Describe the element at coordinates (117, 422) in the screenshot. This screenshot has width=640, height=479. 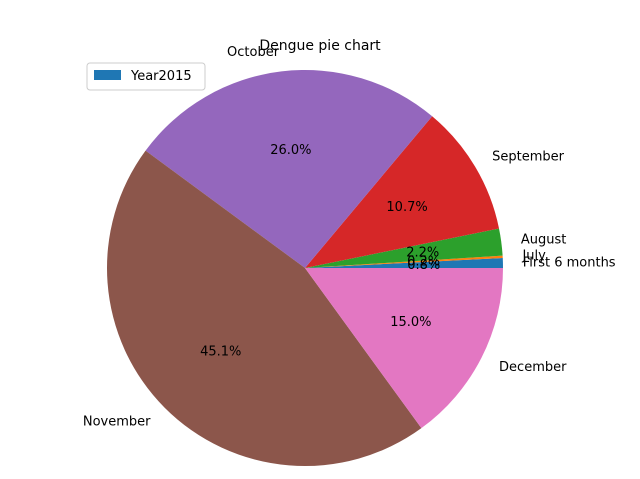
I see `category-label: November` at that location.